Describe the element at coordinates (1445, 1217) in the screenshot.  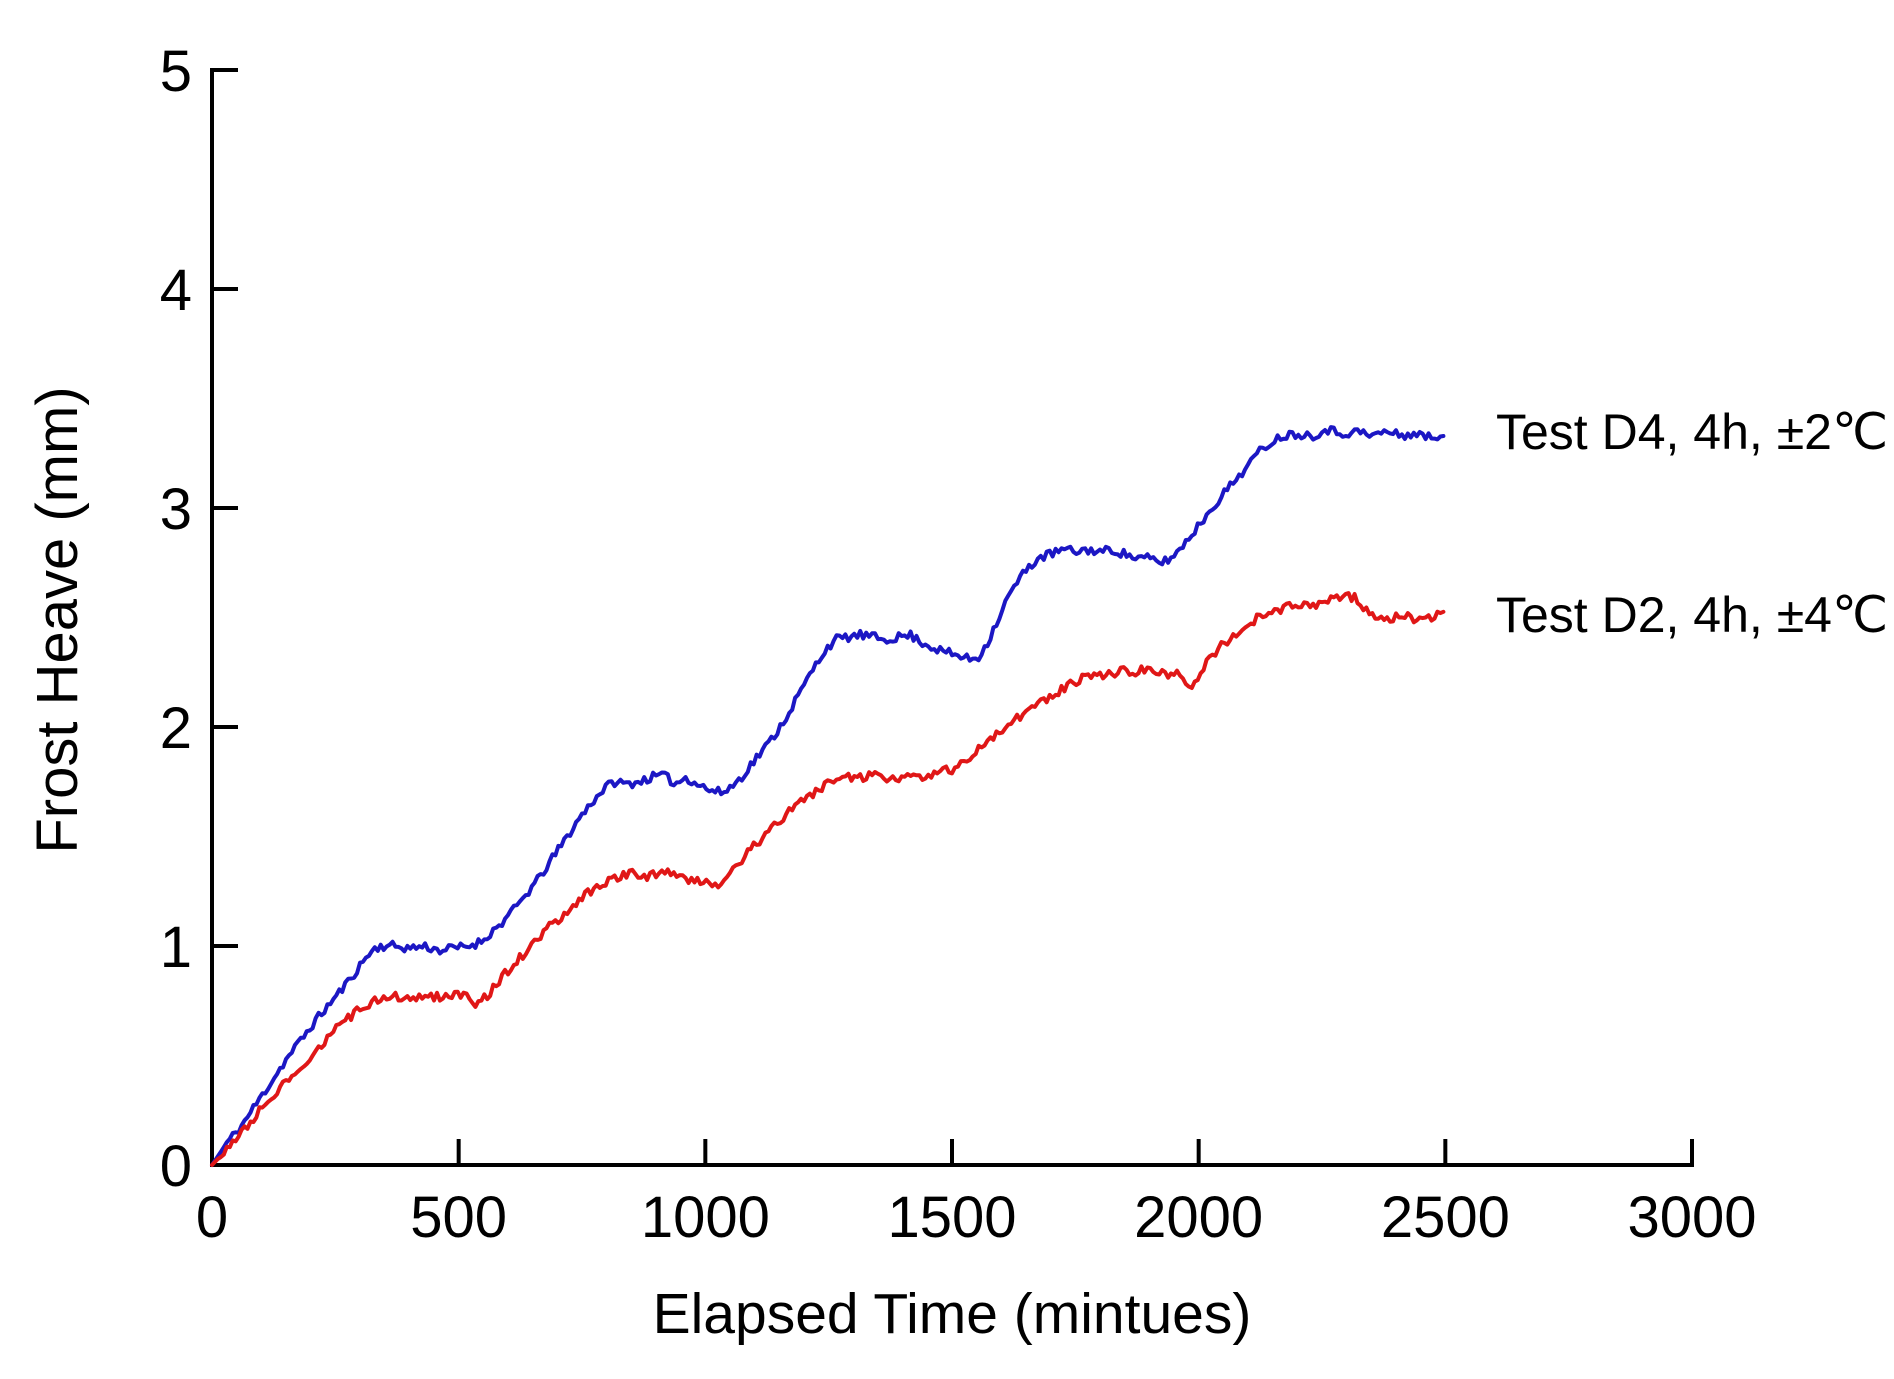
I see `x-tick-label: 2500` at that location.